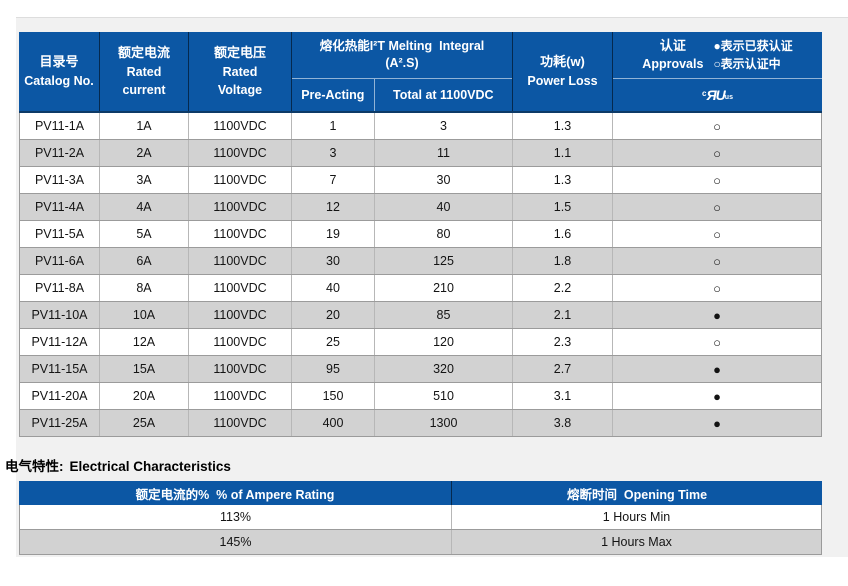 This screenshot has height=586, width=848. Describe the element at coordinates (60, 315) in the screenshot. I see `catalog-cell: PV11-10A` at that location.